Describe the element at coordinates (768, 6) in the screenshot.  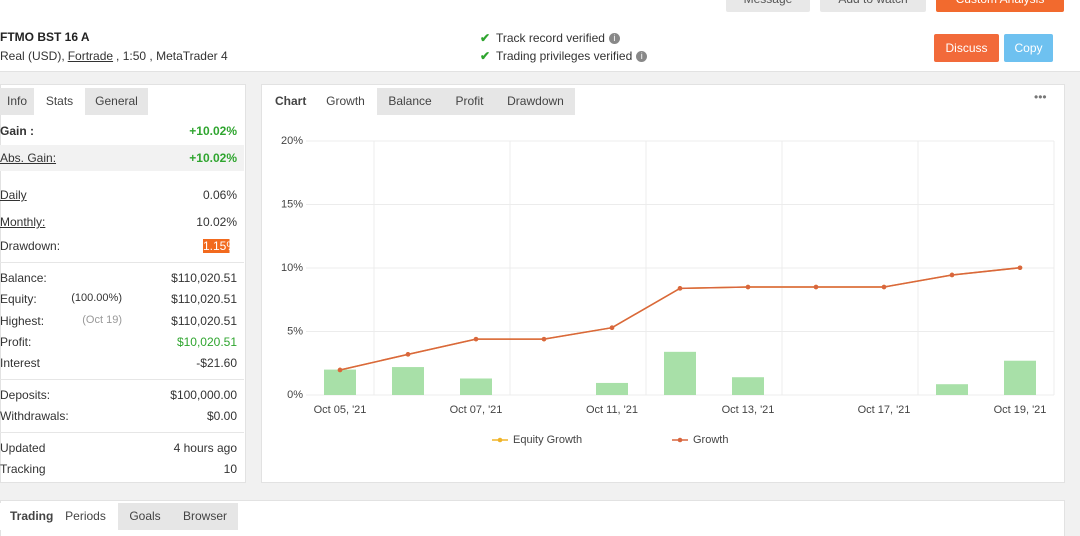
I see `top-button: Message` at that location.